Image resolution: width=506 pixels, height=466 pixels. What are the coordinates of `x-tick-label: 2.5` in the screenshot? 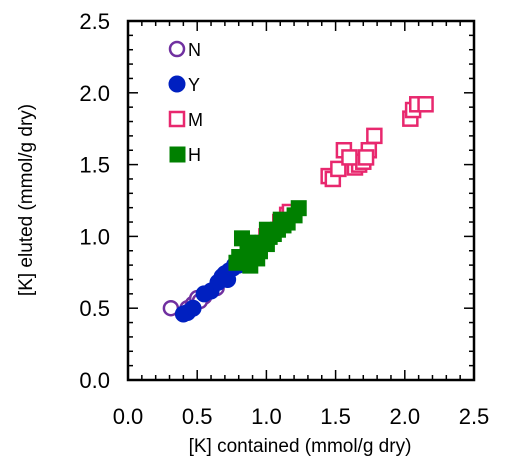 It's located at (474, 416).